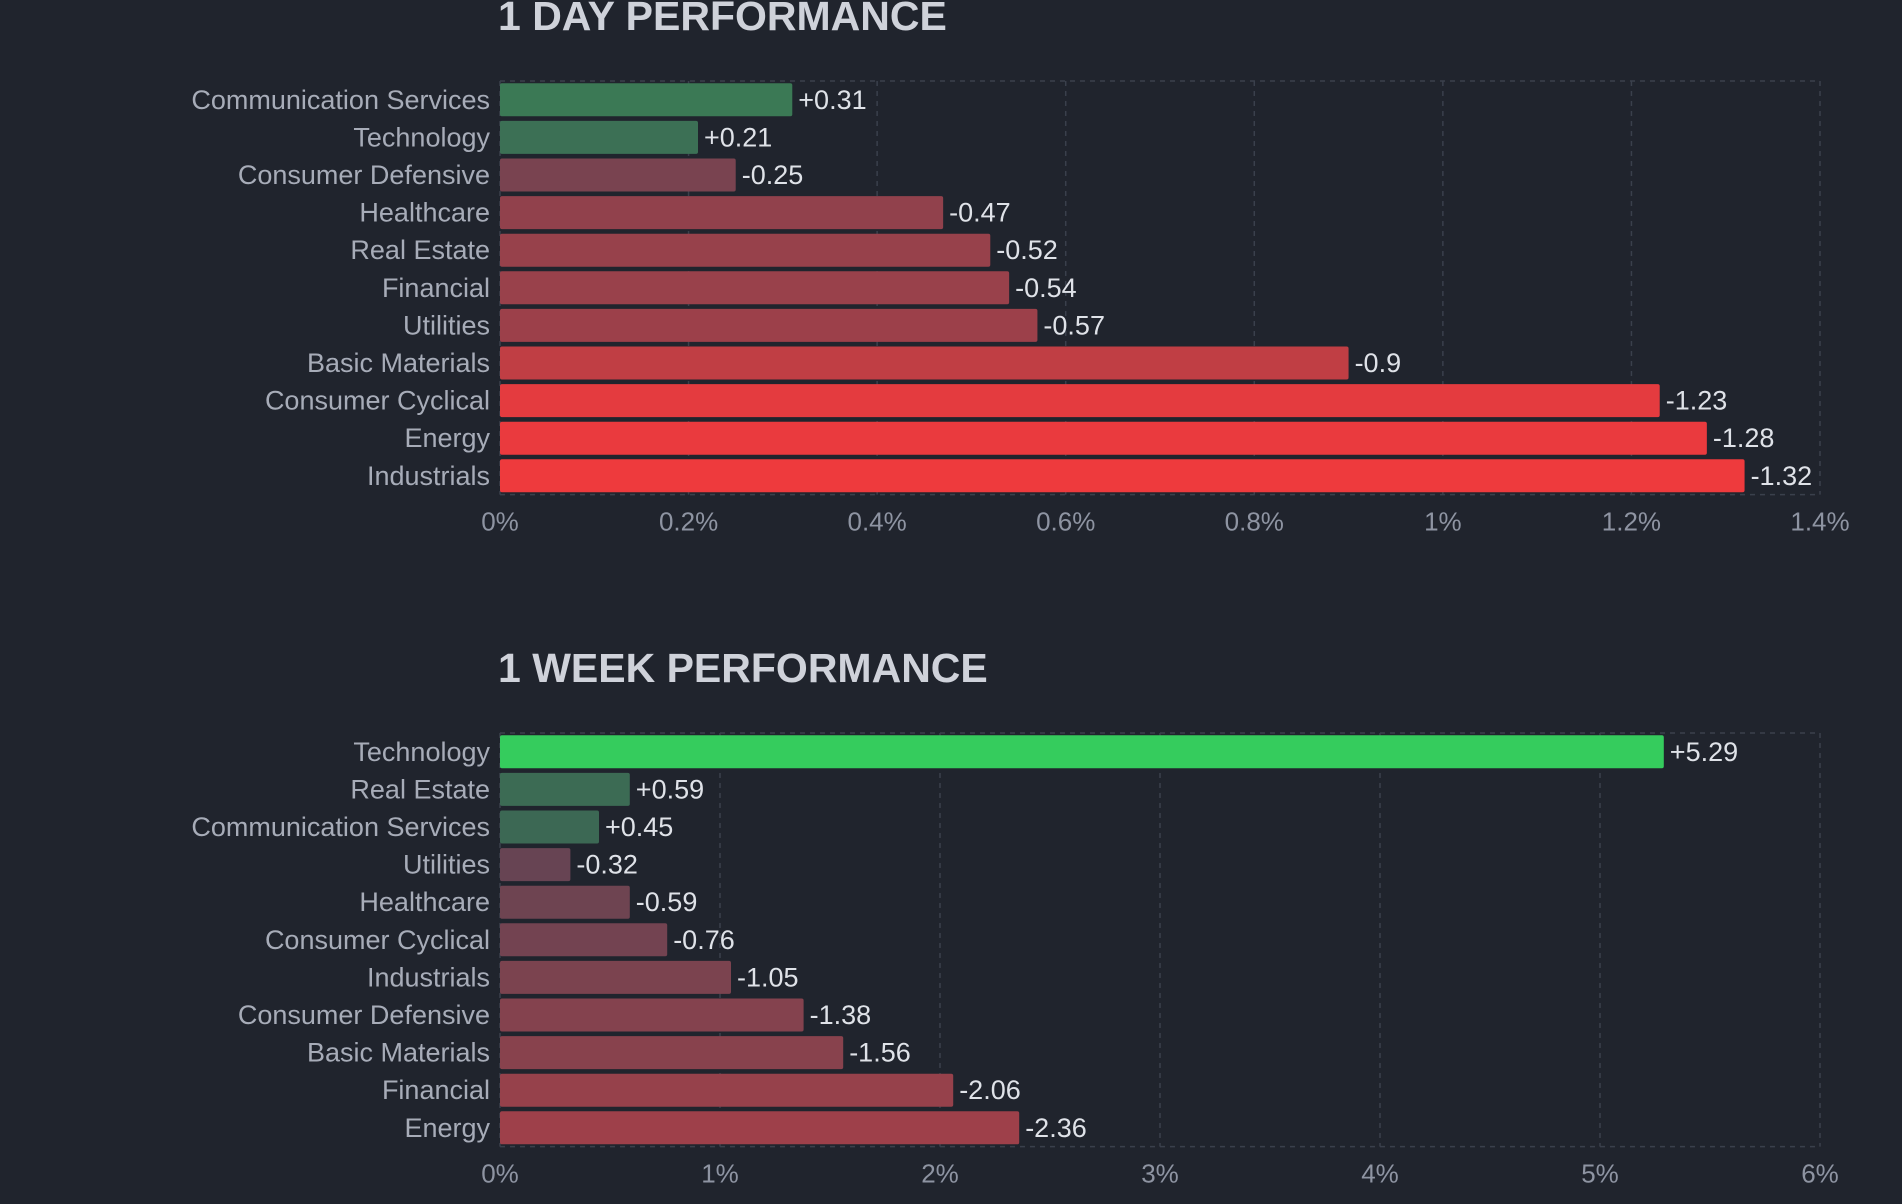 Image resolution: width=1902 pixels, height=1204 pixels. What do you see at coordinates (607, 865) in the screenshot?
I see `value-label: -0.32` at bounding box center [607, 865].